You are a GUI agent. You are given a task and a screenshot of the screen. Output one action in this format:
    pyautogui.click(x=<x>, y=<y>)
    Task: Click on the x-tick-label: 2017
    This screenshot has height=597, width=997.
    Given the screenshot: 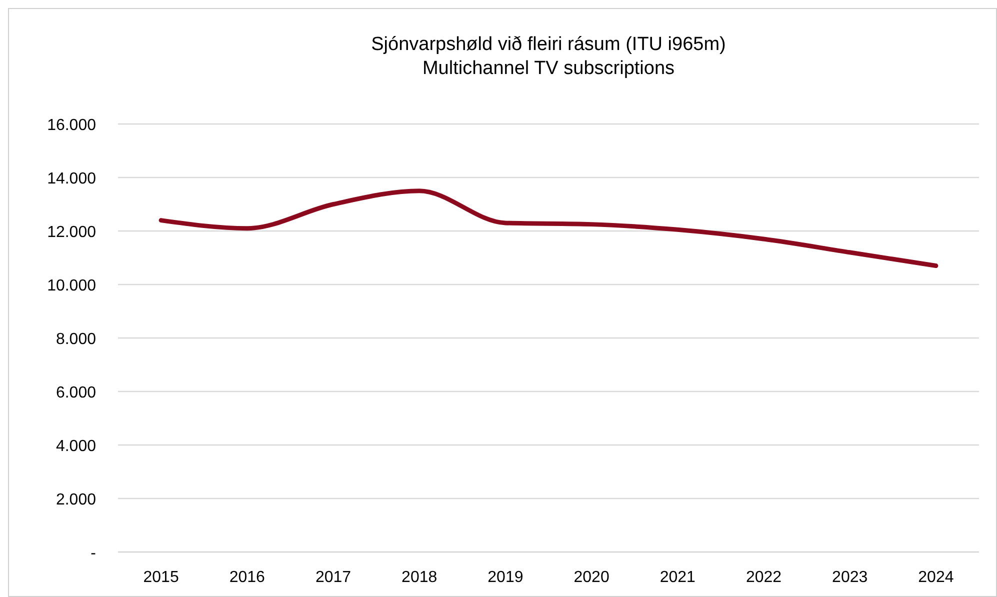 What is the action you would take?
    pyautogui.click(x=333, y=577)
    